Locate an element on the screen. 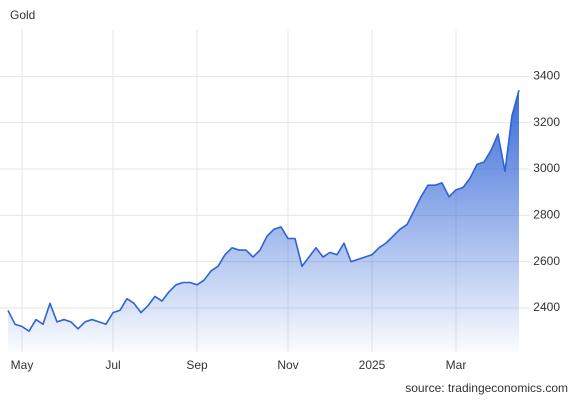  x-tick-label: Sep is located at coordinates (197, 365).